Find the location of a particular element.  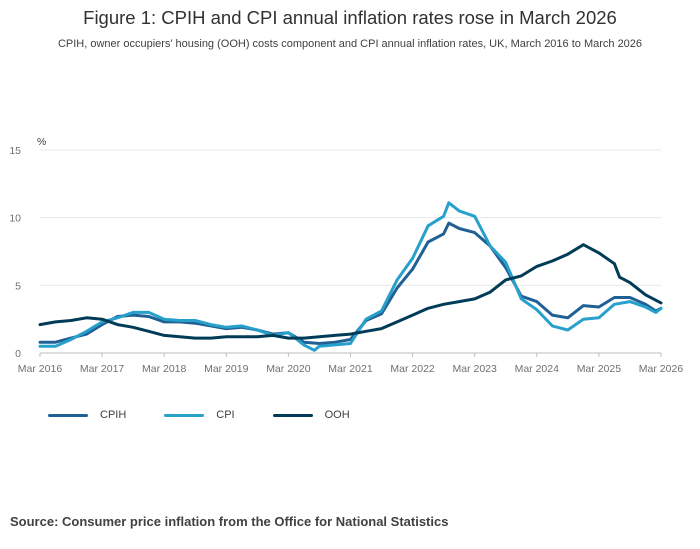

legend-item-ooh: OOH is located at coordinates (311, 415).